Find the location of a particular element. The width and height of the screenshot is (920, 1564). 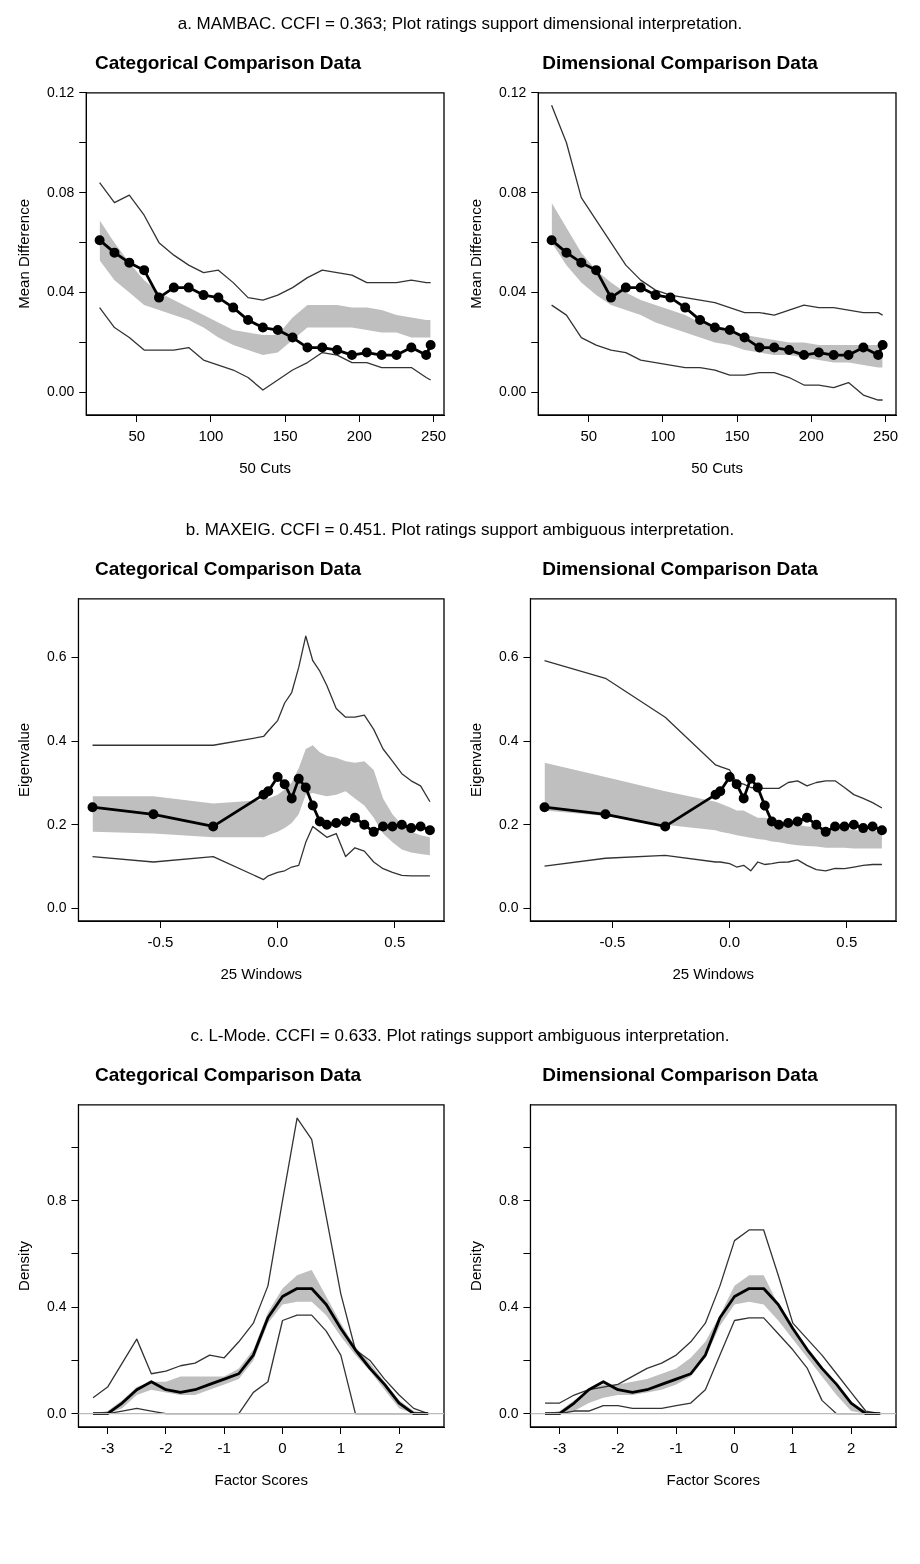

x-axis-title: Factor Scores is located at coordinates (713, 1480).